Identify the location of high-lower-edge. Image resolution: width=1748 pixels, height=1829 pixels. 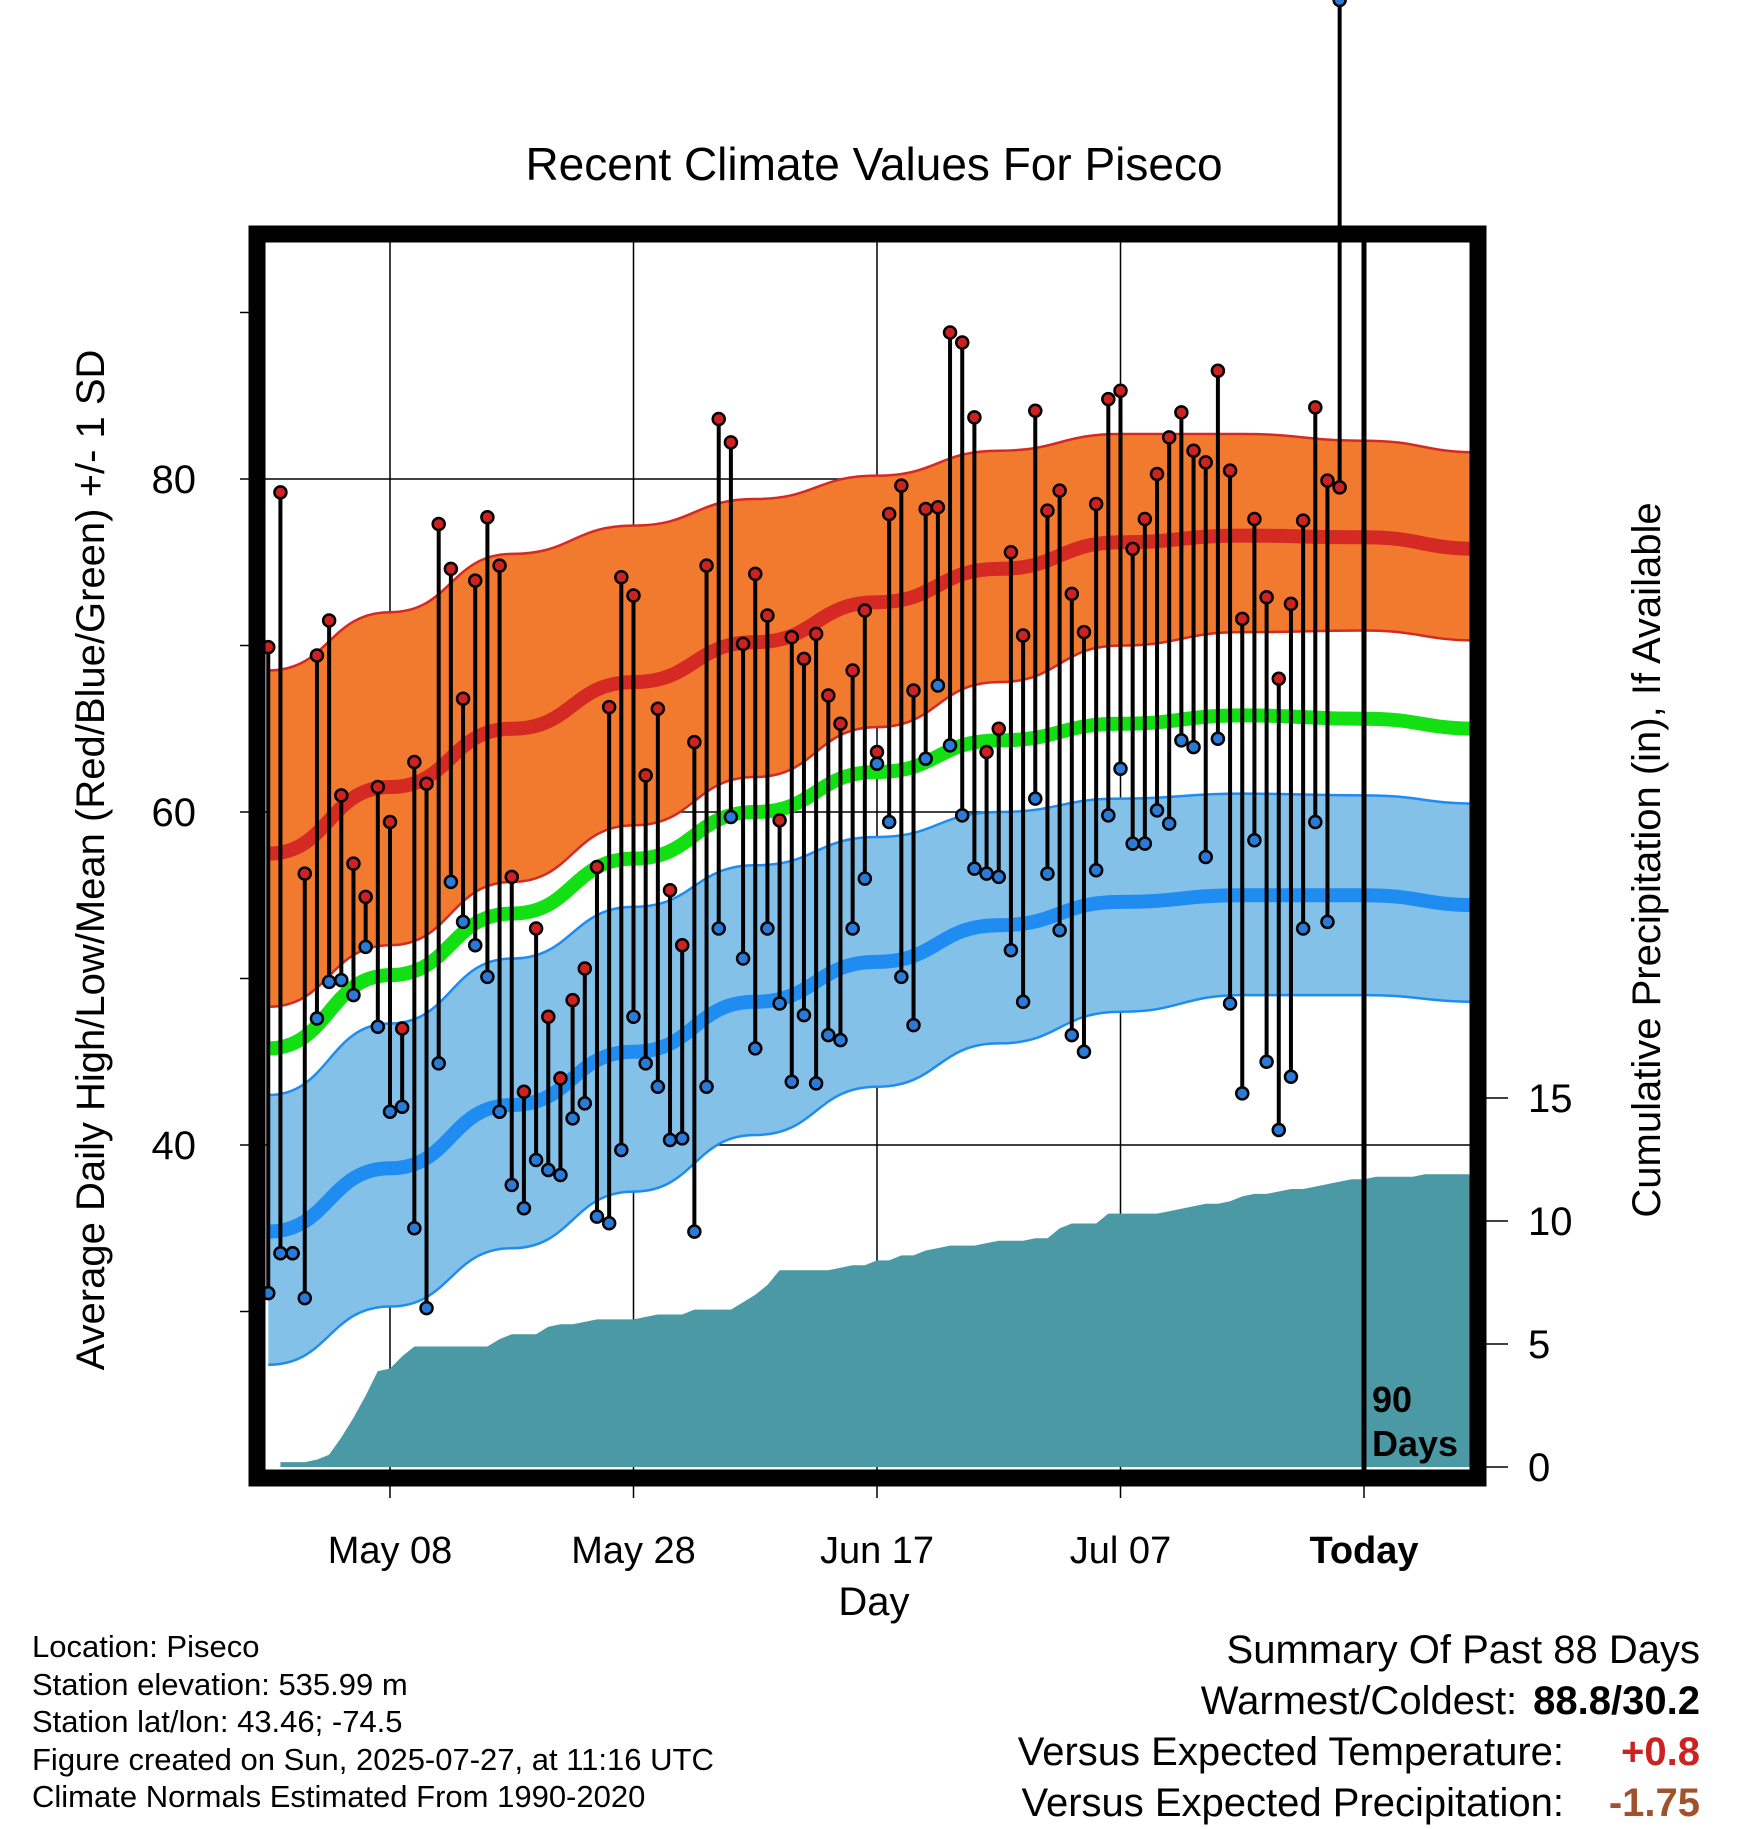
(869, 819).